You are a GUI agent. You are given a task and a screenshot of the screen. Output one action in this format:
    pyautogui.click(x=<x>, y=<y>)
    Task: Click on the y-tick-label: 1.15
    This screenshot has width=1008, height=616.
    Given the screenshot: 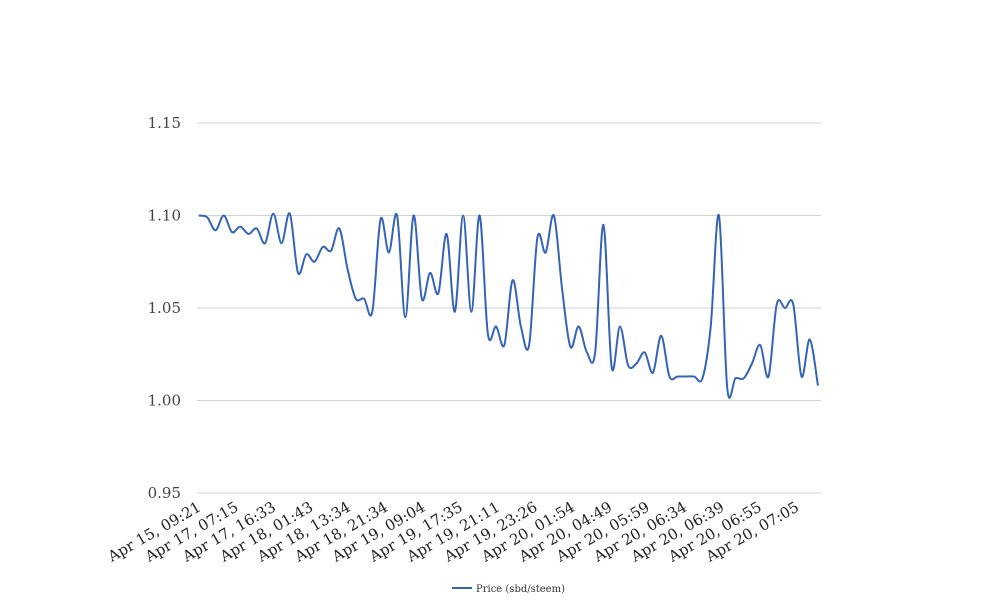 What is the action you would take?
    pyautogui.click(x=164, y=123)
    